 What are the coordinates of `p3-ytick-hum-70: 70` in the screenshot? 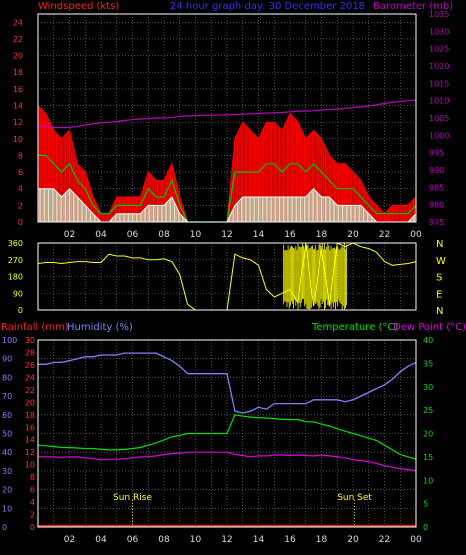 It's located at (7, 396).